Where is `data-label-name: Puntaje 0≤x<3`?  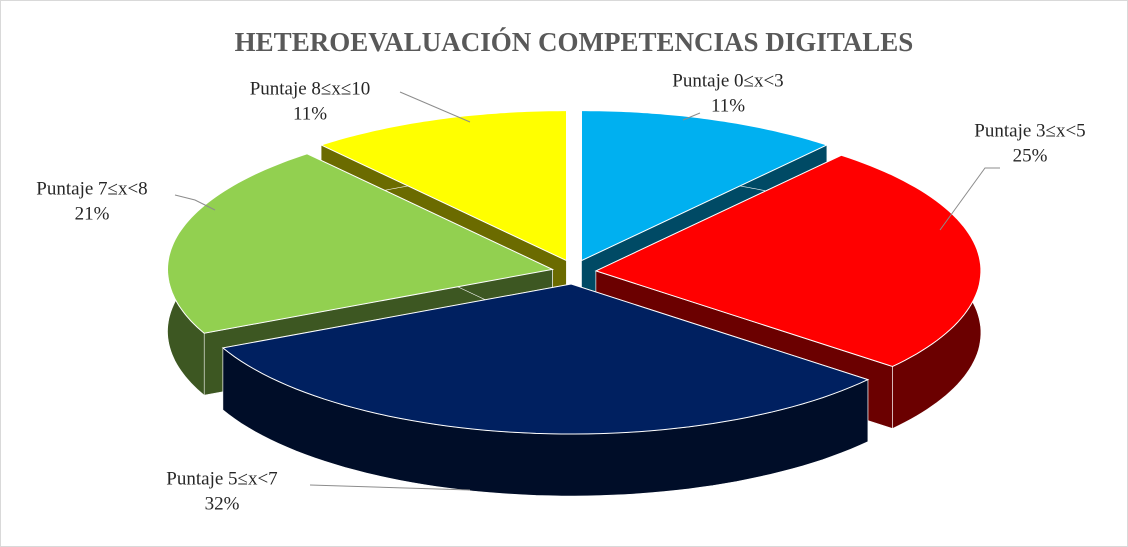
data-label-name: Puntaje 0≤x<3 is located at coordinates (727, 80).